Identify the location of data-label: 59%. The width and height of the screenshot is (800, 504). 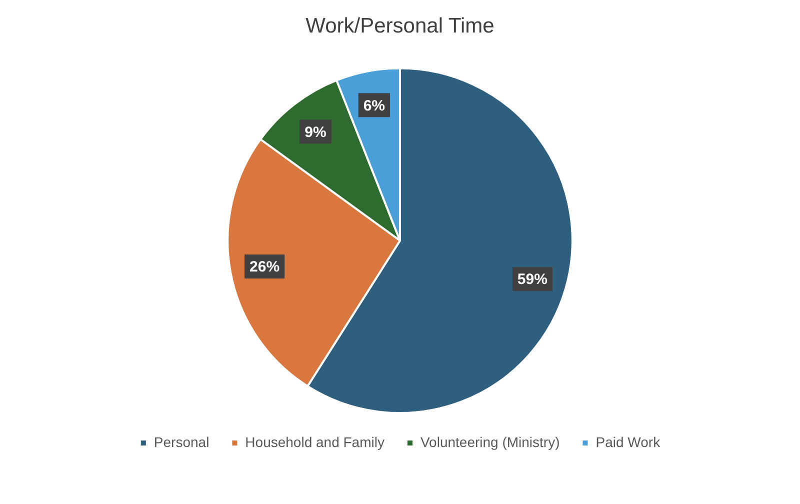
(532, 279).